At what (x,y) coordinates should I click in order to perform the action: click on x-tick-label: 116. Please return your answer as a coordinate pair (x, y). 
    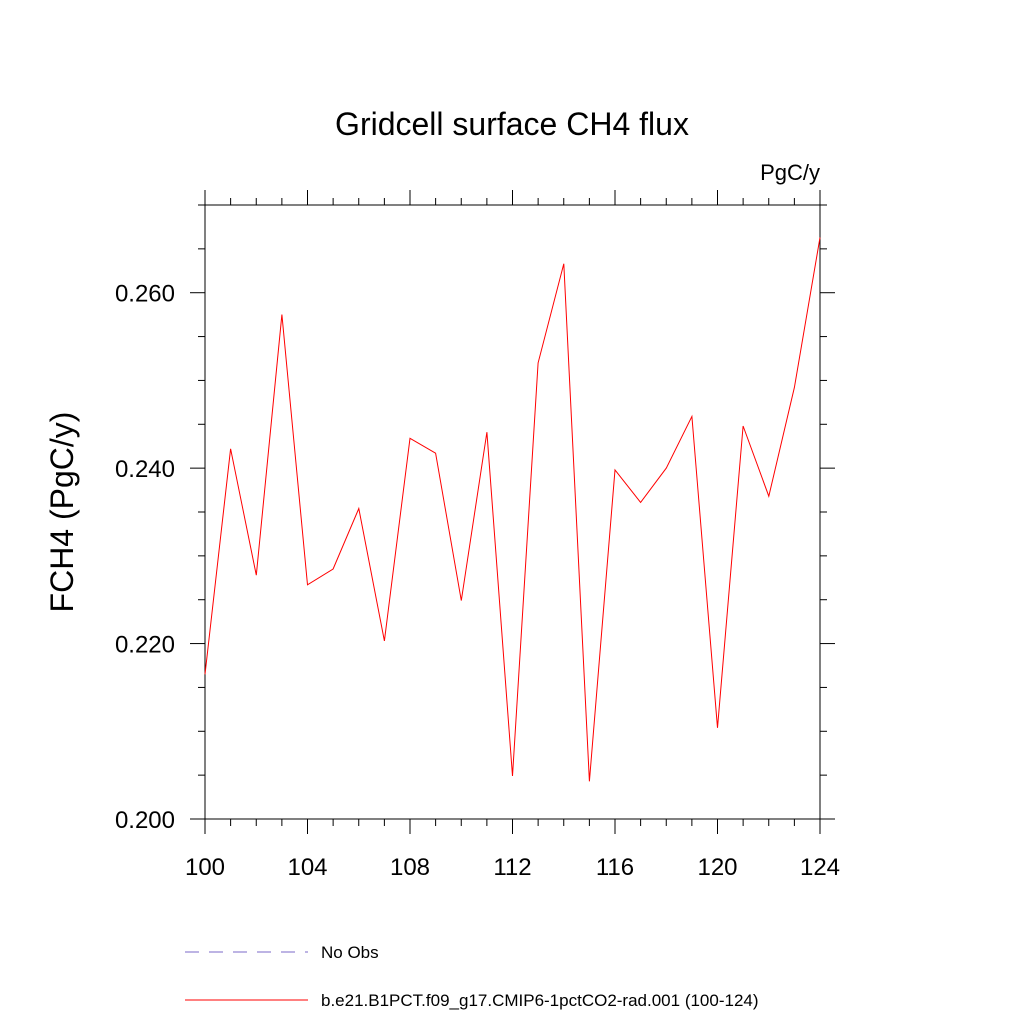
    Looking at the image, I should click on (615, 867).